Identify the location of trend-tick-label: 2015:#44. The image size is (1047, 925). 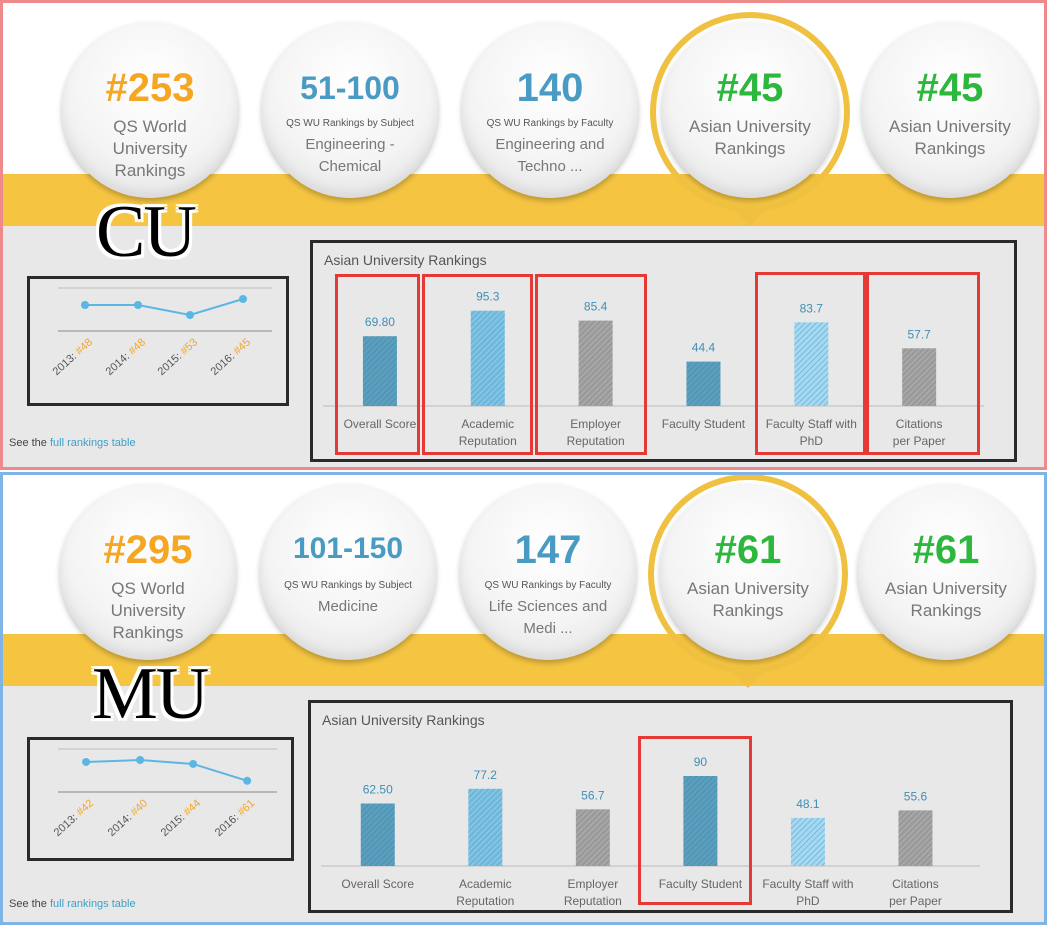
(181, 818).